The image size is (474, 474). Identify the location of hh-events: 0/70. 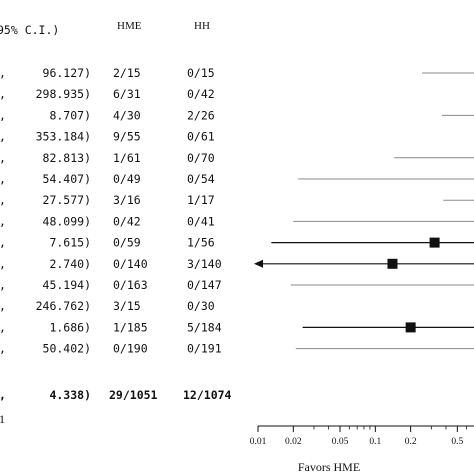
(201, 158).